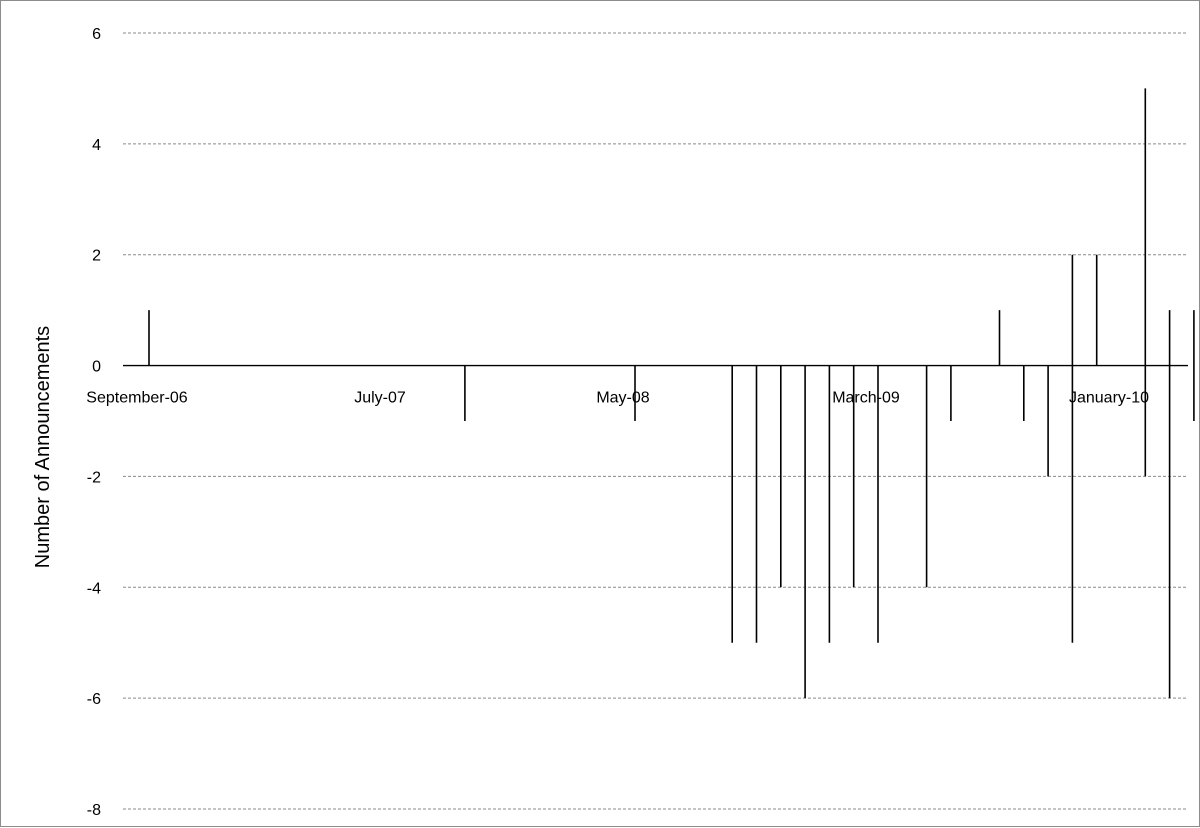 The width and height of the screenshot is (1200, 828). What do you see at coordinates (380, 398) in the screenshot?
I see `x-tick-label: July-07` at bounding box center [380, 398].